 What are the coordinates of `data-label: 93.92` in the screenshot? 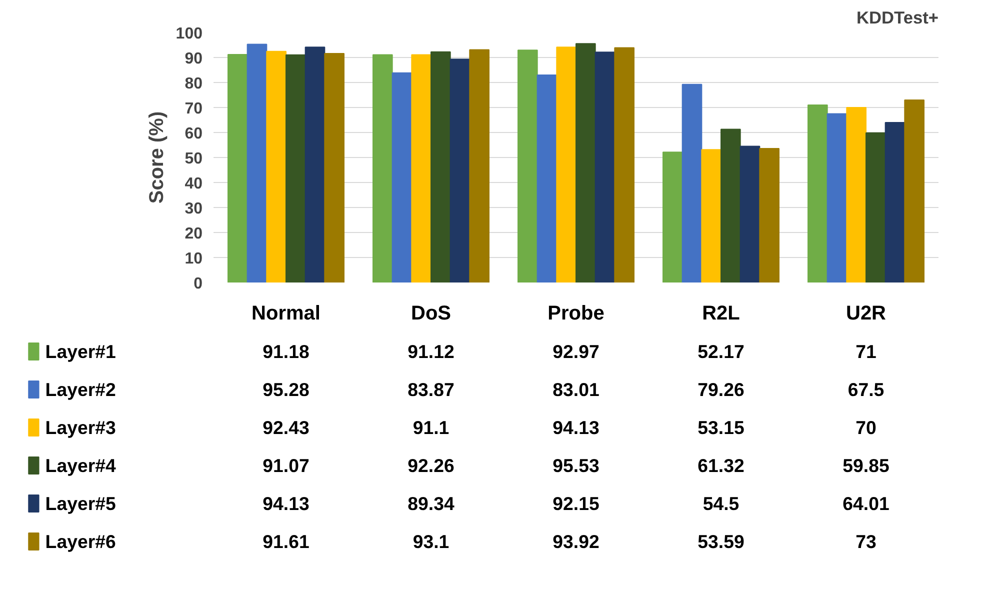 It's located at (576, 541).